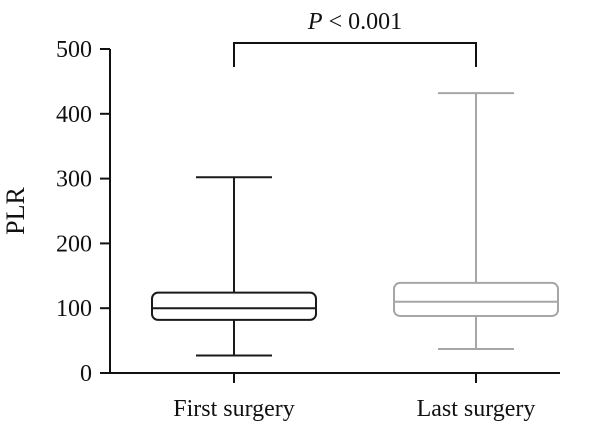 Image resolution: width=600 pixels, height=425 pixels. What do you see at coordinates (74, 244) in the screenshot?
I see `y-tick-label: 200` at bounding box center [74, 244].